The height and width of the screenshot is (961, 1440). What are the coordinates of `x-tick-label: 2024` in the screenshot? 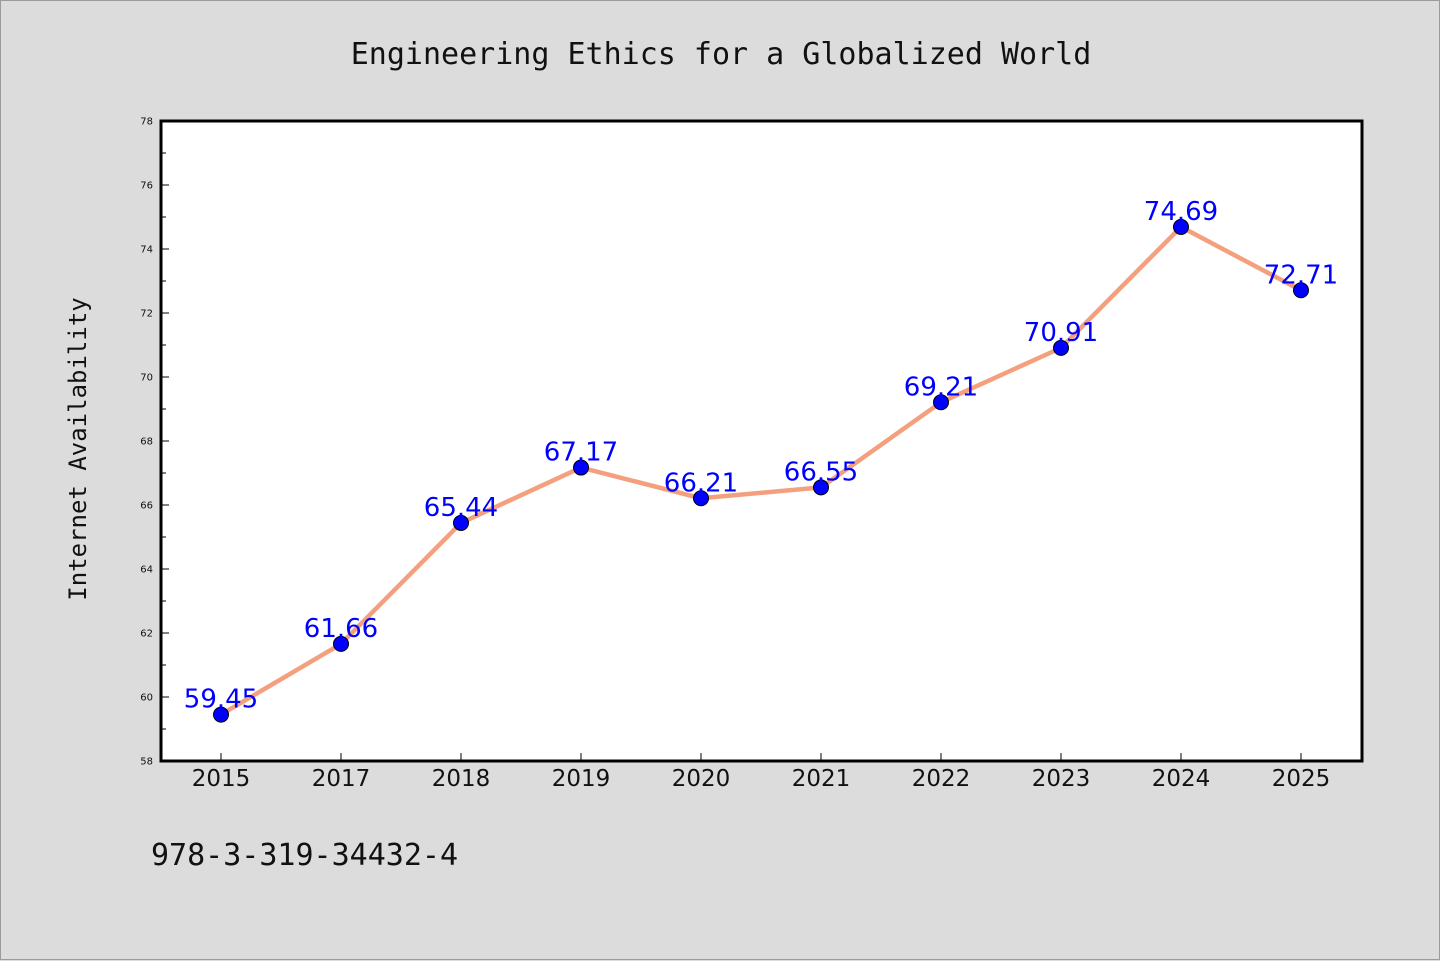 It's located at (1181, 779).